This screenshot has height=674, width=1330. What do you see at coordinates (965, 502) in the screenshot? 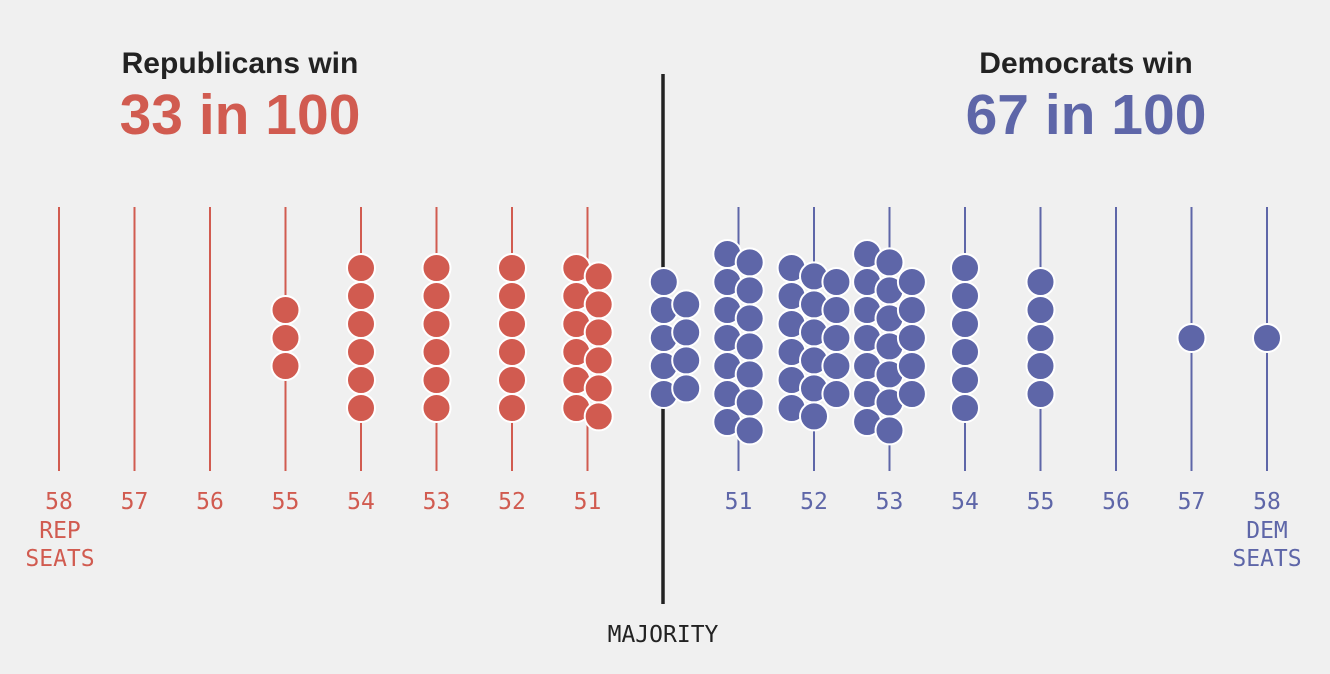
I see `dem-tick-54: 54` at bounding box center [965, 502].